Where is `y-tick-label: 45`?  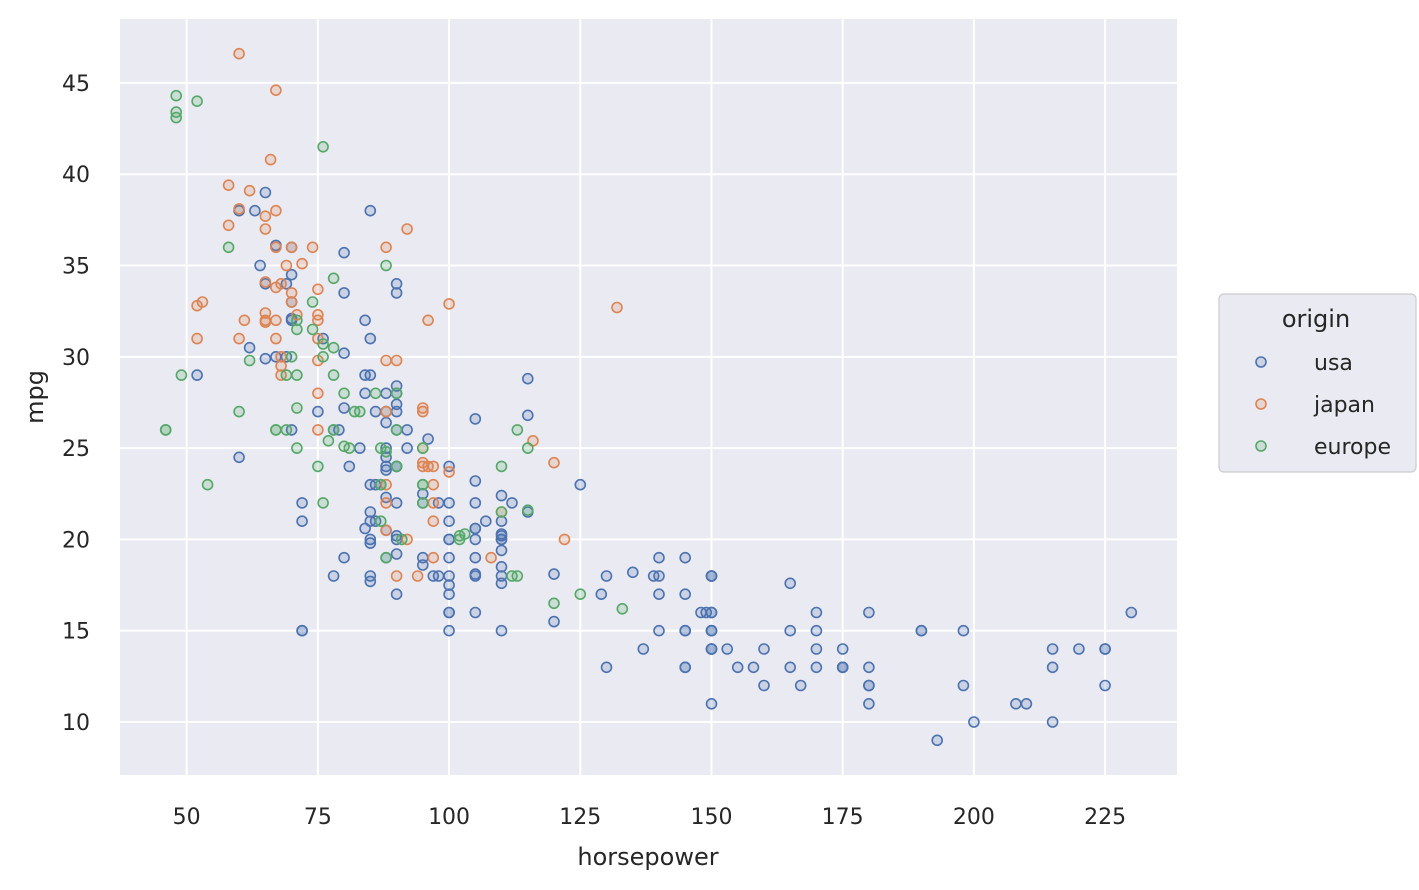 y-tick-label: 45 is located at coordinates (76, 84).